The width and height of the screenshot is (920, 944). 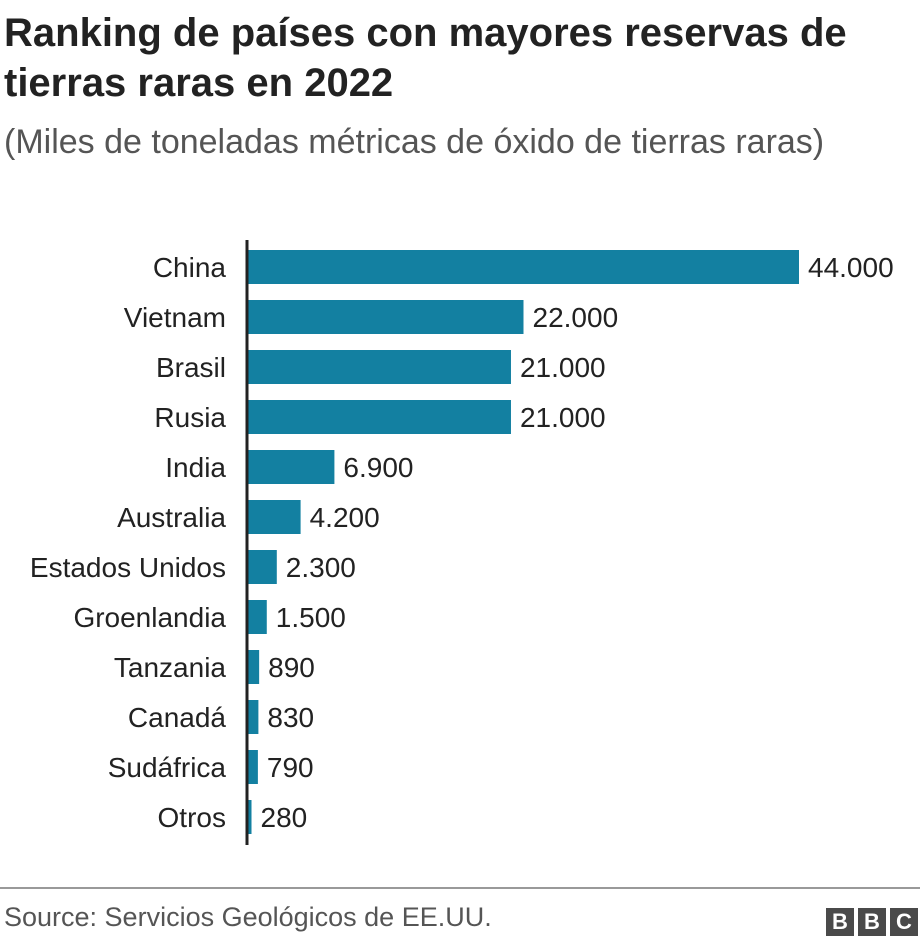 I want to click on value-label: 6.900, so click(x=378, y=467).